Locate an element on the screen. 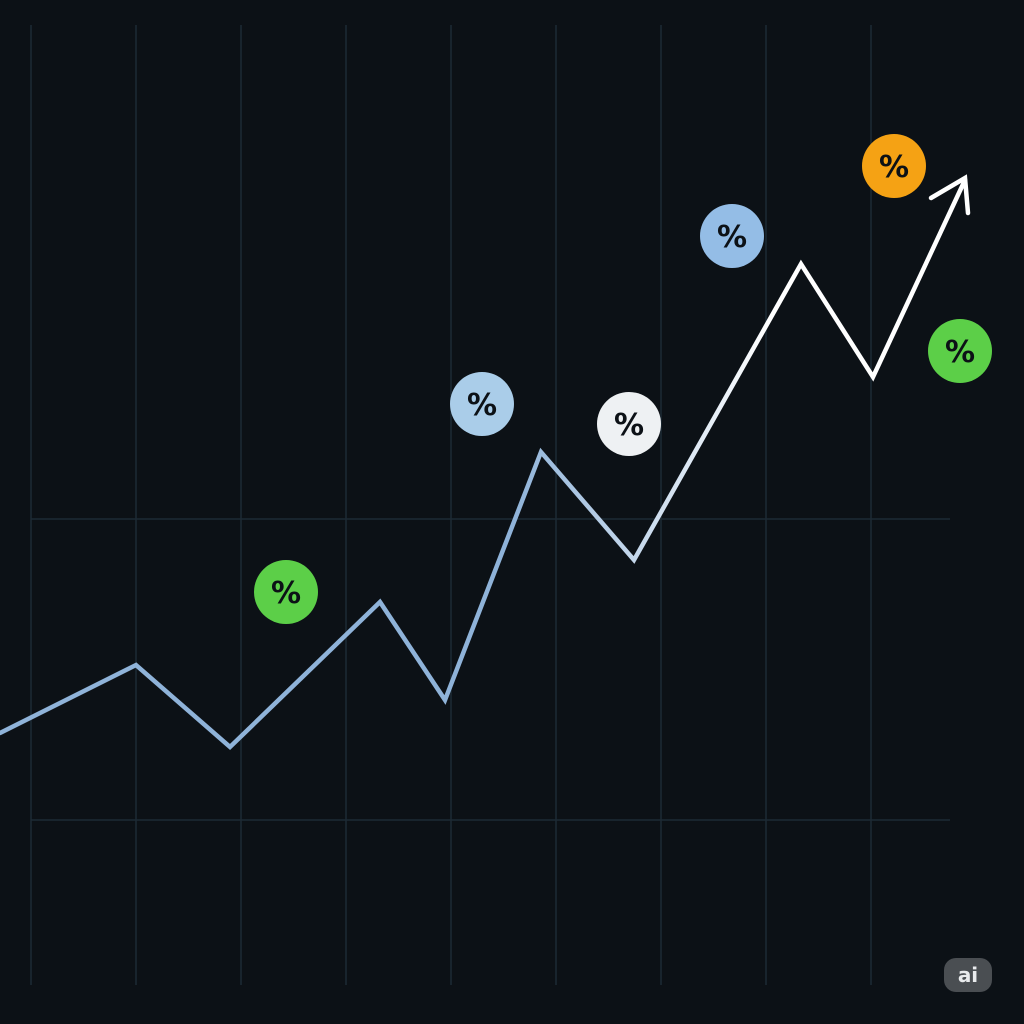 The width and height of the screenshot is (1024, 1024). percent-marker-5: % is located at coordinates (960, 351).